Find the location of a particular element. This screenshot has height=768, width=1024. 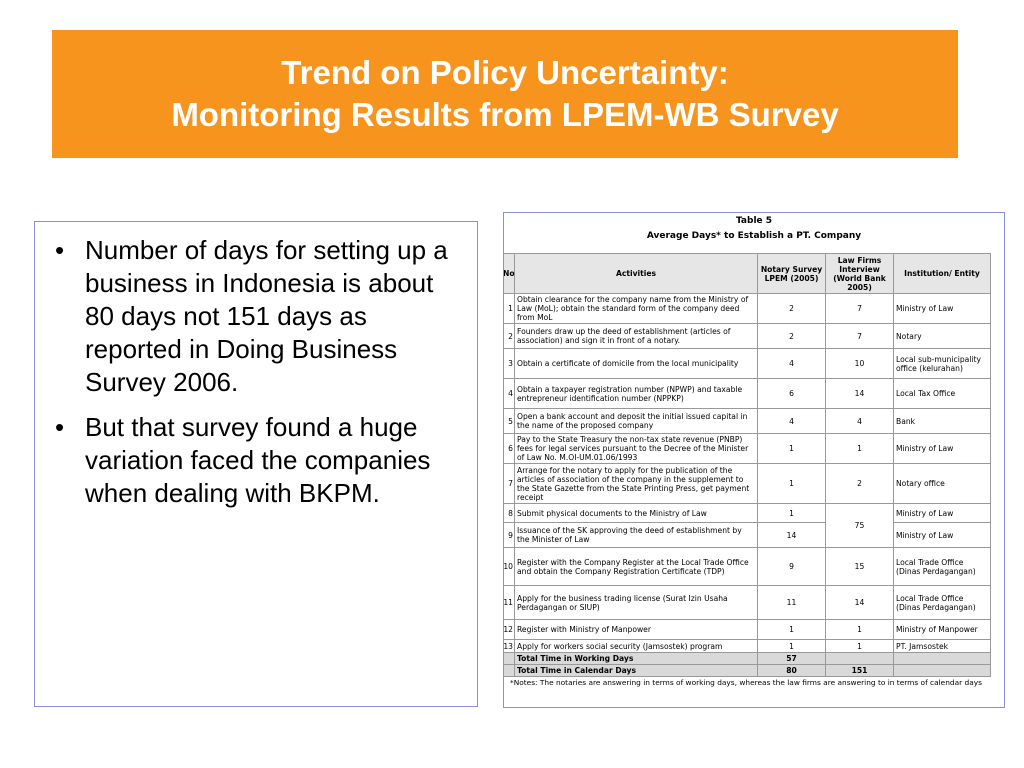

row-no: 12 is located at coordinates (509, 629).